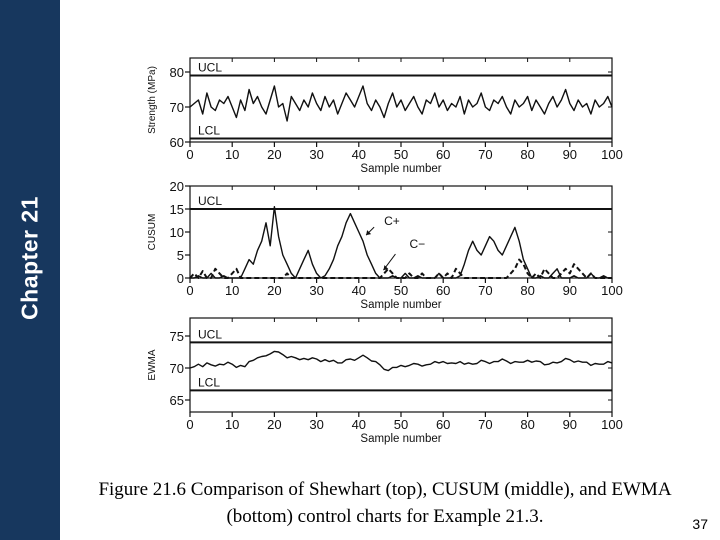 Image resolution: width=720 pixels, height=540 pixels. What do you see at coordinates (177, 400) in the screenshot?
I see `ewma-y-tick-label: 65` at bounding box center [177, 400].